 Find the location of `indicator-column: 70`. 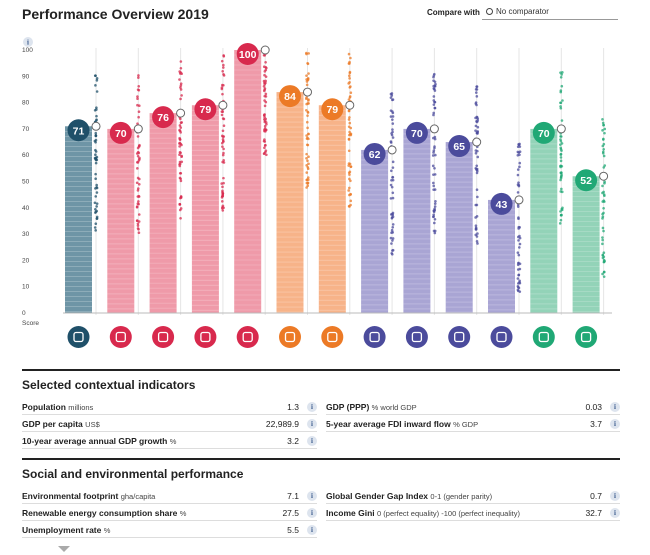

indicator-column: 70 is located at coordinates (548, 198).